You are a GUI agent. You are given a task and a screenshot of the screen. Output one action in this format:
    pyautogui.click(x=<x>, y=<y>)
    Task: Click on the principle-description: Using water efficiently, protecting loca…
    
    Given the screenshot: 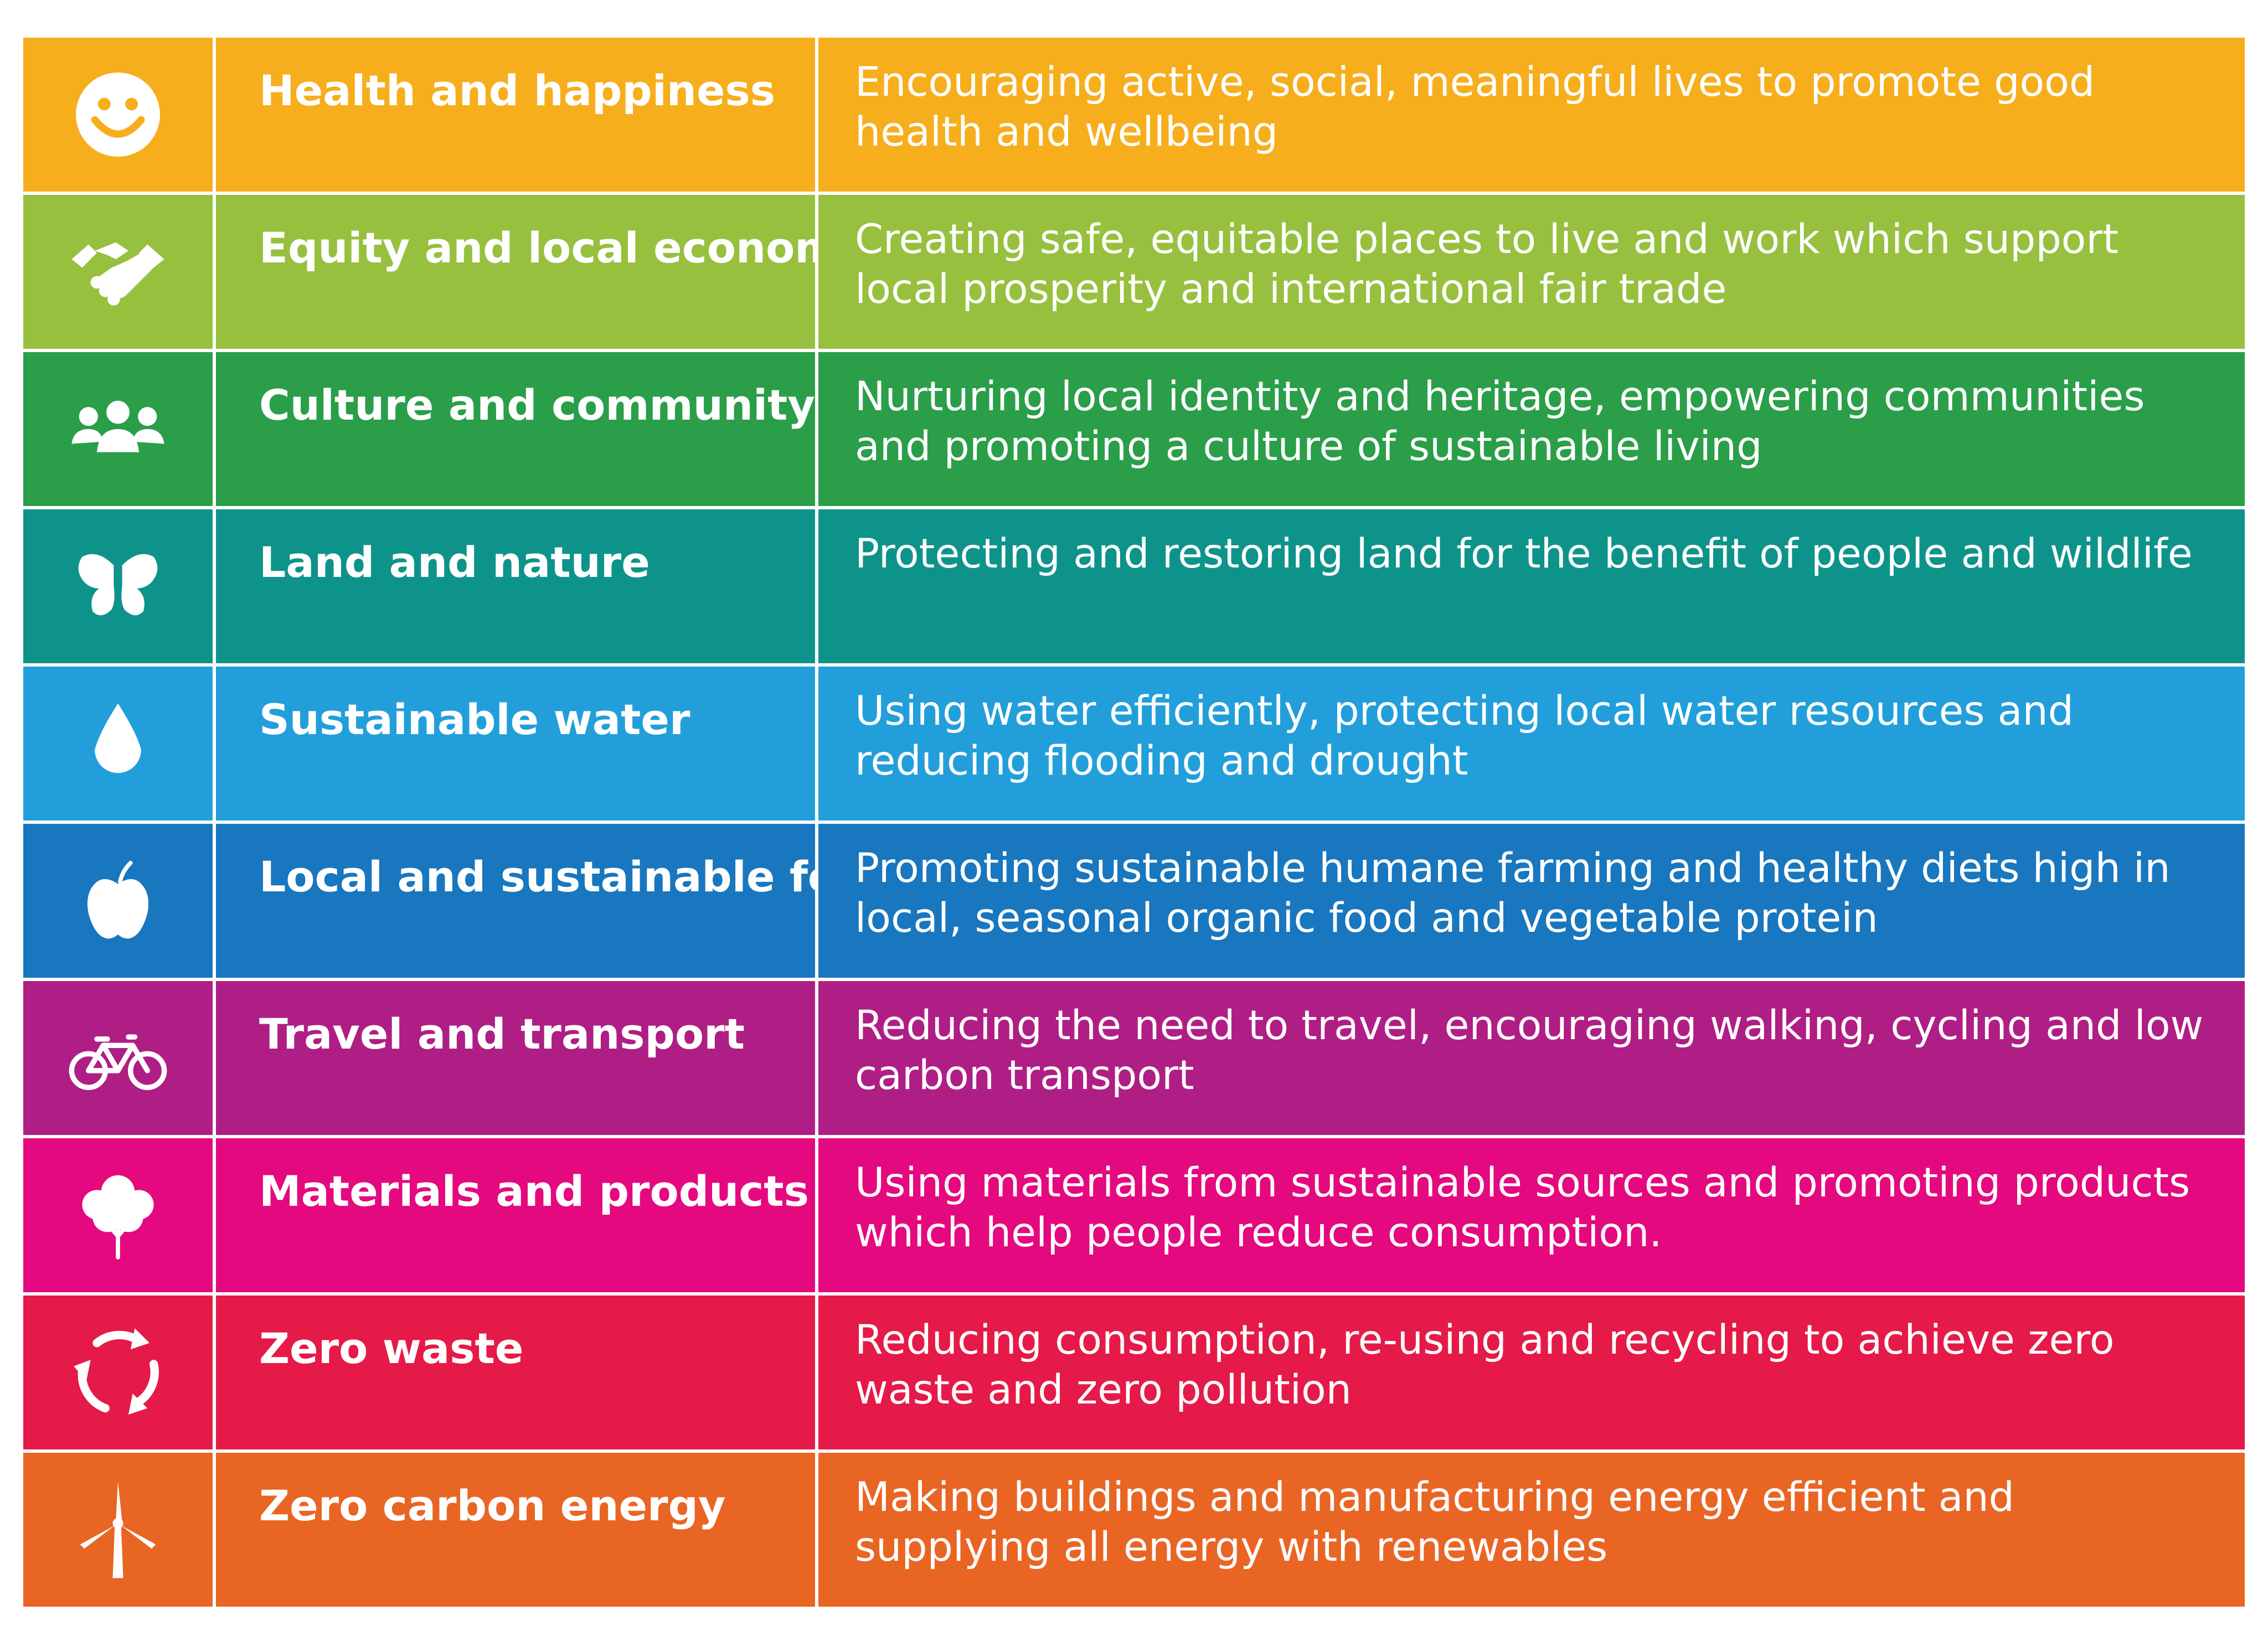 What is the action you would take?
    pyautogui.click(x=1531, y=743)
    